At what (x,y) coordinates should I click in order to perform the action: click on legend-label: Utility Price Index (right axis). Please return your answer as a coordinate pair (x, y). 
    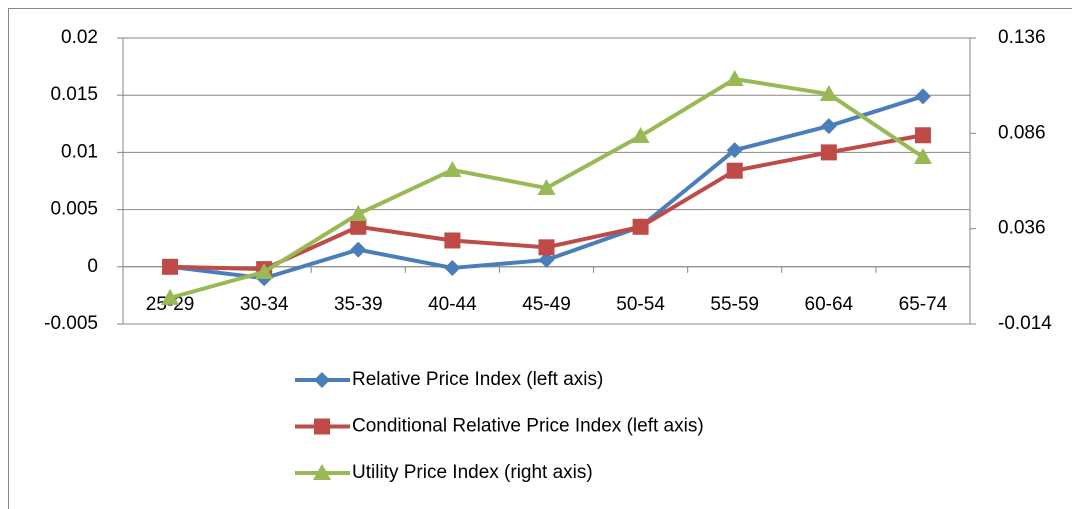
    Looking at the image, I should click on (472, 472).